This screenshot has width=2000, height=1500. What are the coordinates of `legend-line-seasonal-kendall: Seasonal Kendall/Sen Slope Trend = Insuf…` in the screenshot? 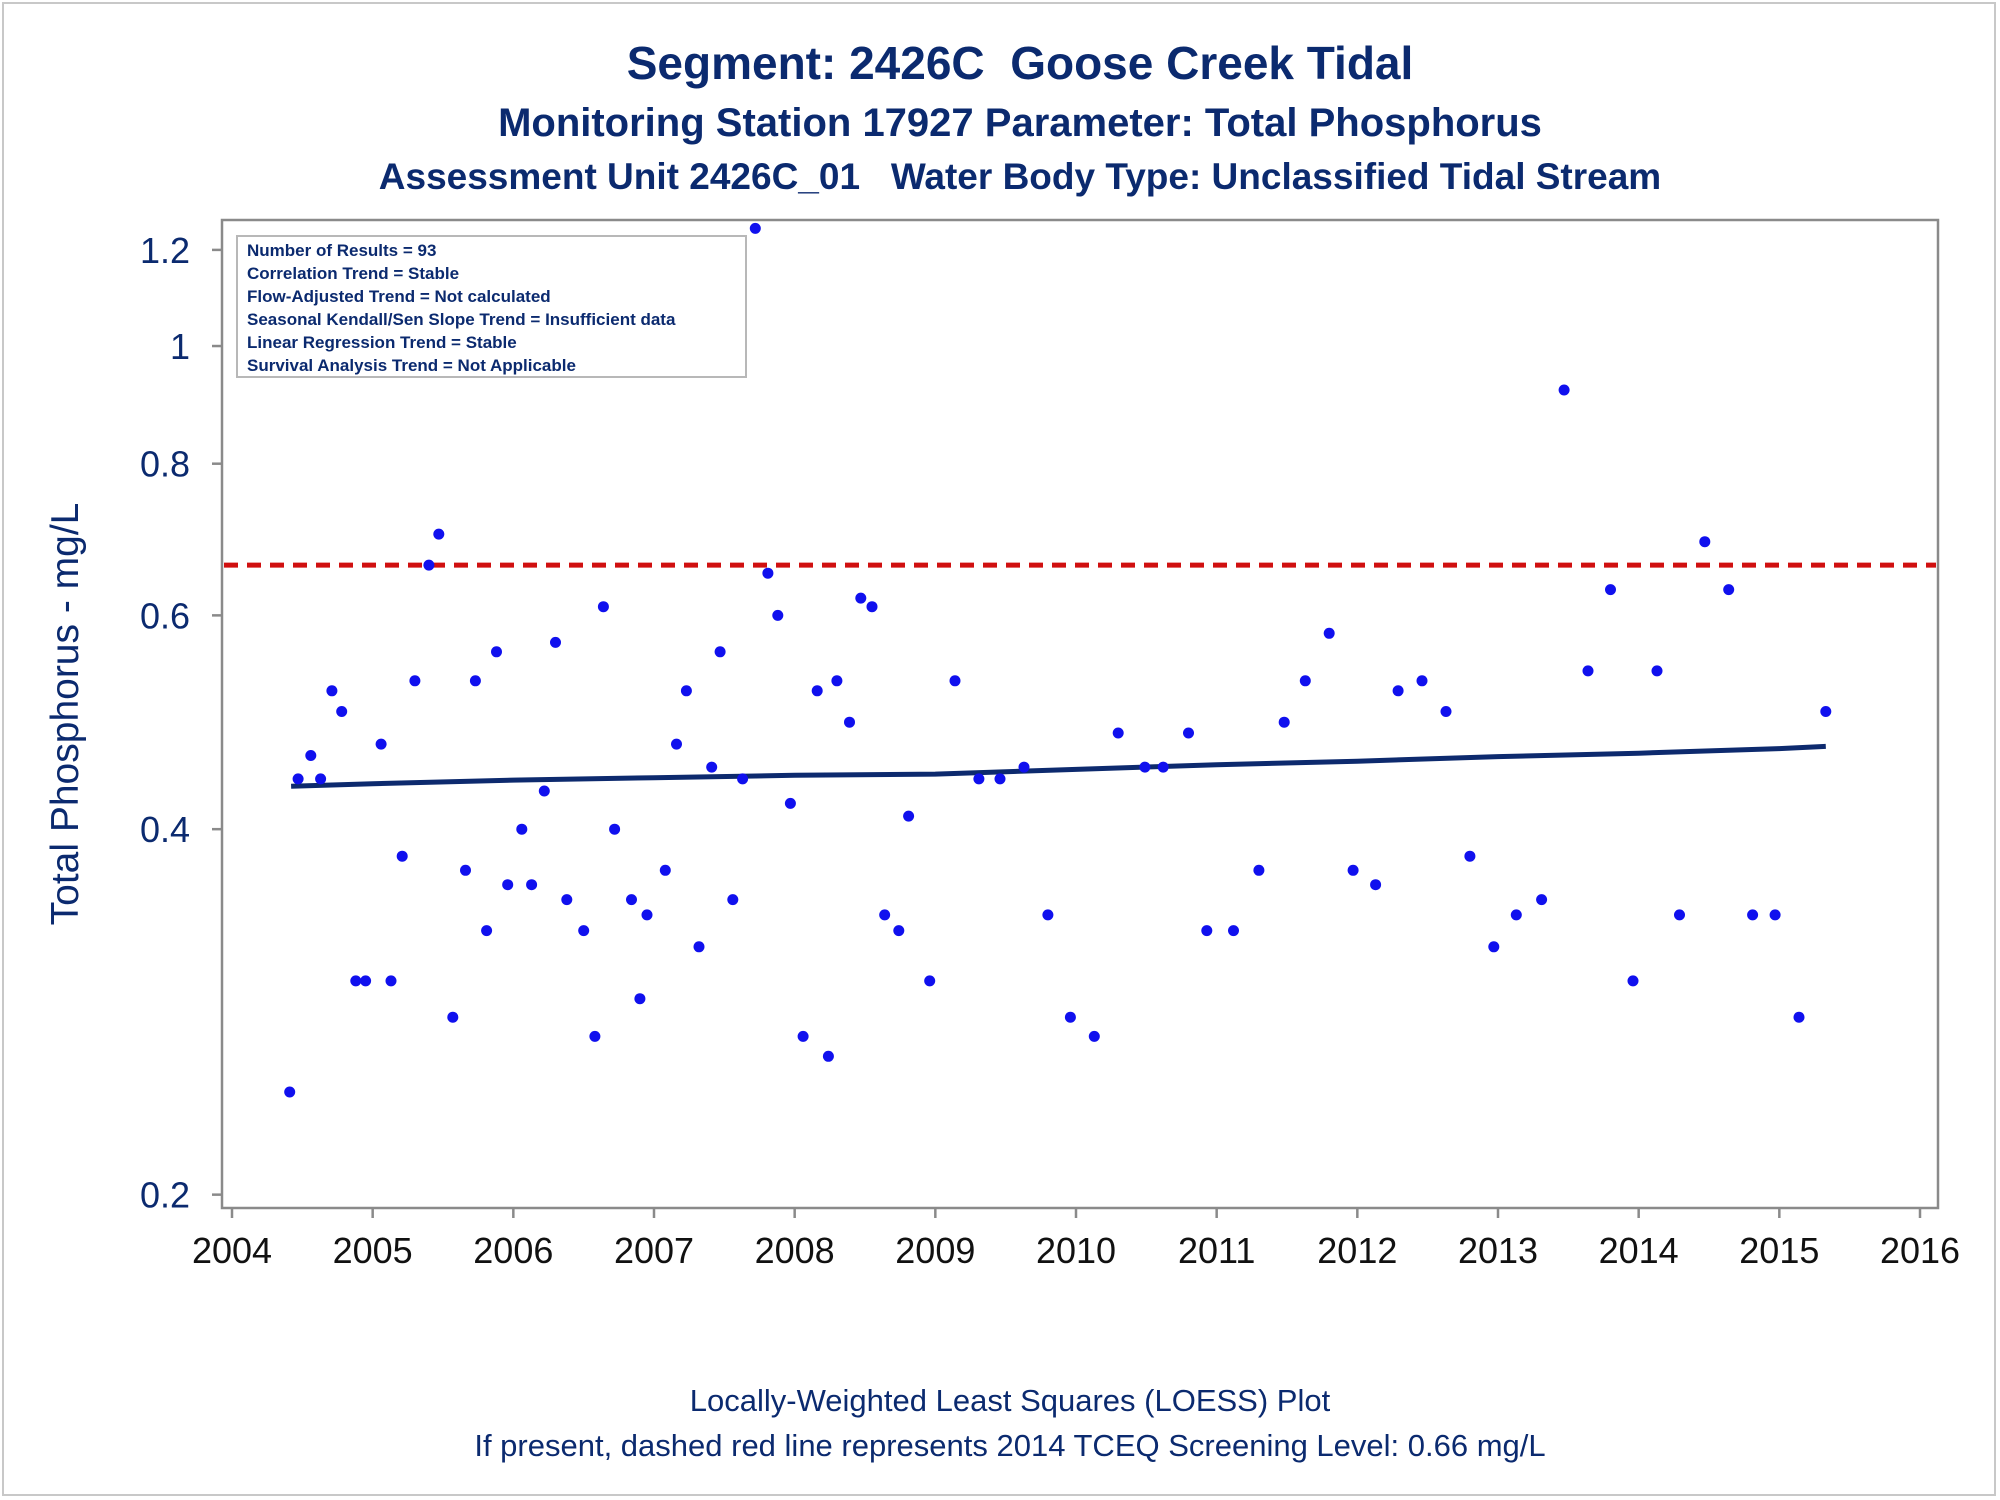 It's located at (461, 319).